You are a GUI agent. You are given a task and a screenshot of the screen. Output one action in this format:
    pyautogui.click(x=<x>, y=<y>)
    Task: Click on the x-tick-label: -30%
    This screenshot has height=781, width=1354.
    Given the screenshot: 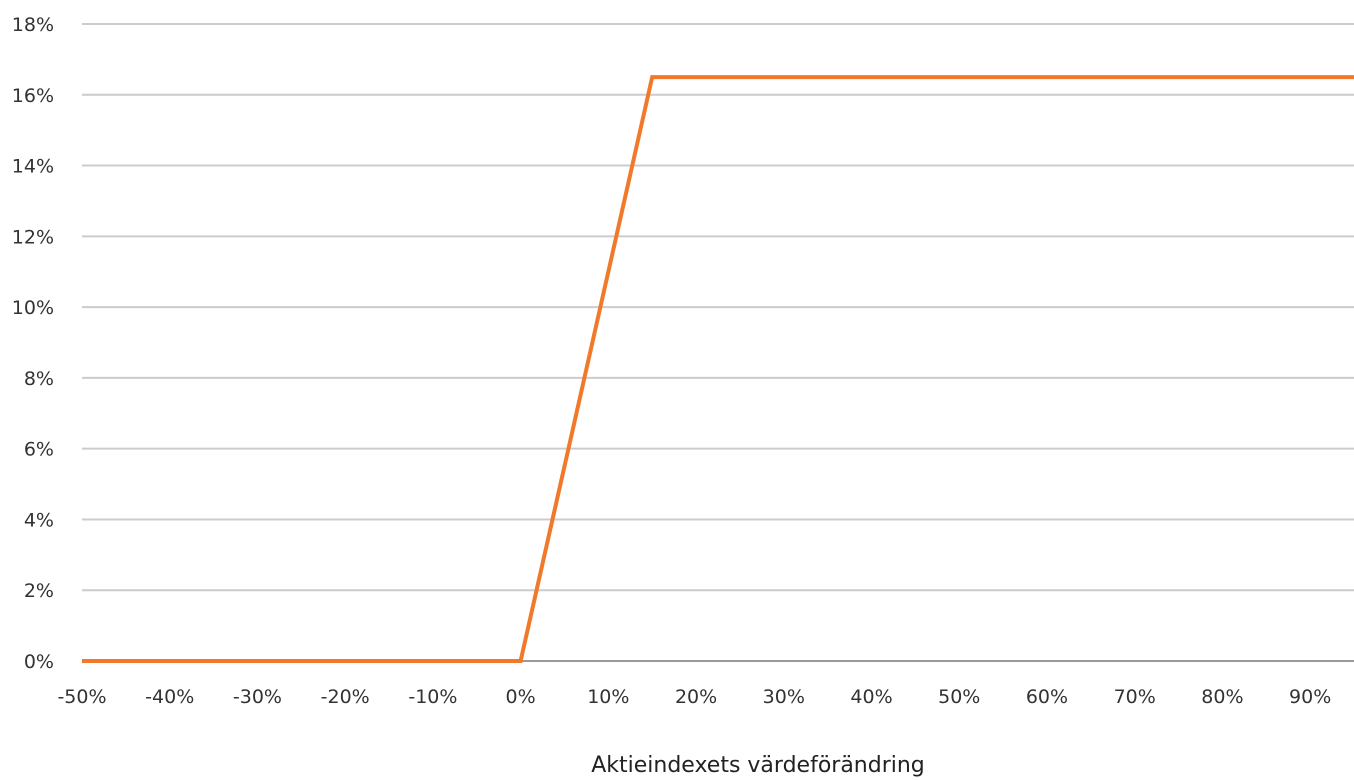 What is the action you would take?
    pyautogui.click(x=257, y=697)
    